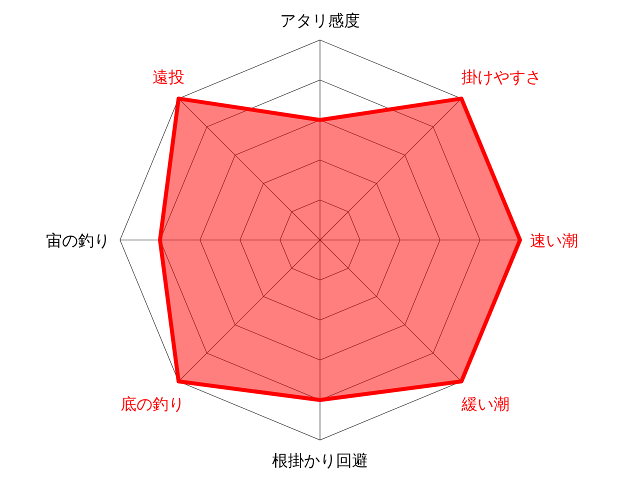 Image resolution: width=640 pixels, height=480 pixels. What do you see at coordinates (501, 77) in the screenshot?
I see `spoke-label: 掛けやすさ` at bounding box center [501, 77].